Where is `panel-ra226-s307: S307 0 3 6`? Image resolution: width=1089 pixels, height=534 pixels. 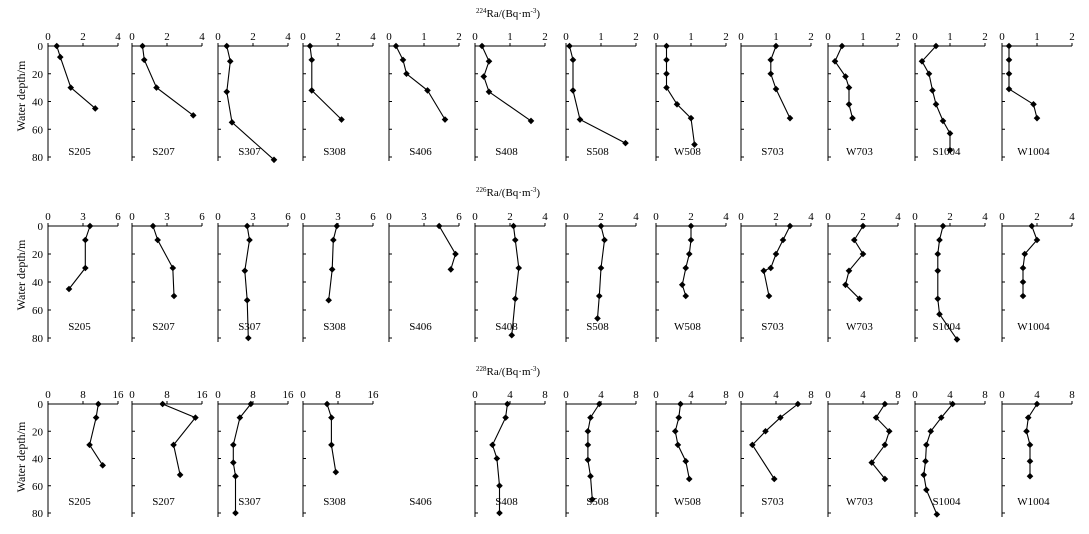
panel-ra226-s307: S307 0 3 6 is located at coordinates (253, 276).